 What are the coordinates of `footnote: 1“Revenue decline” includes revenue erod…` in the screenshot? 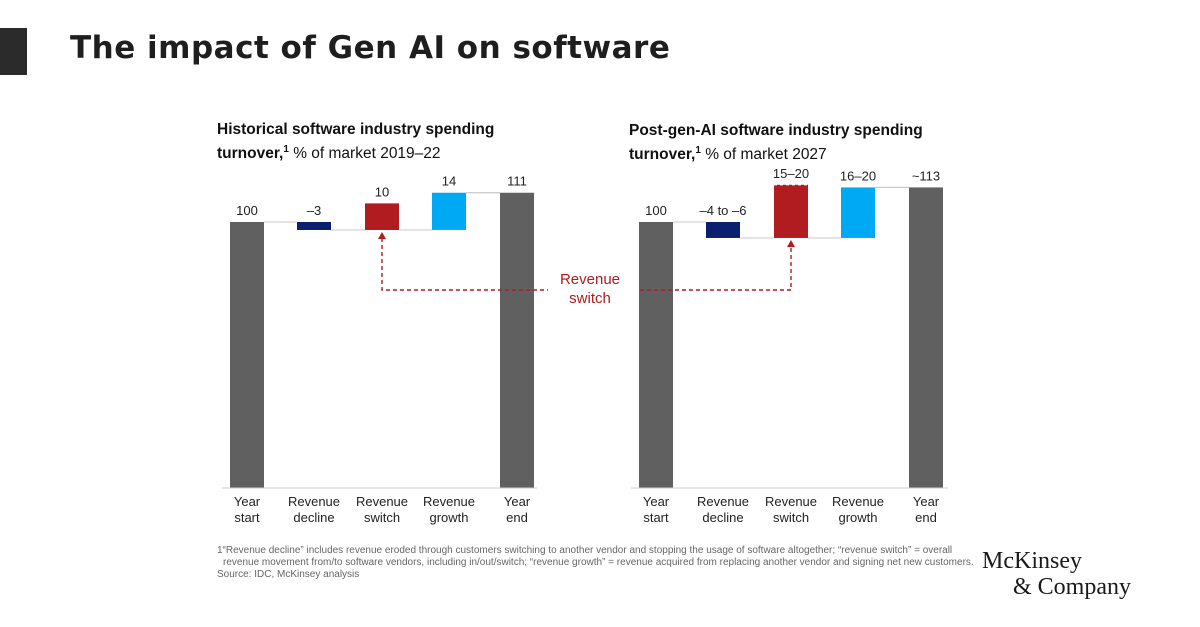 It's located at (597, 563).